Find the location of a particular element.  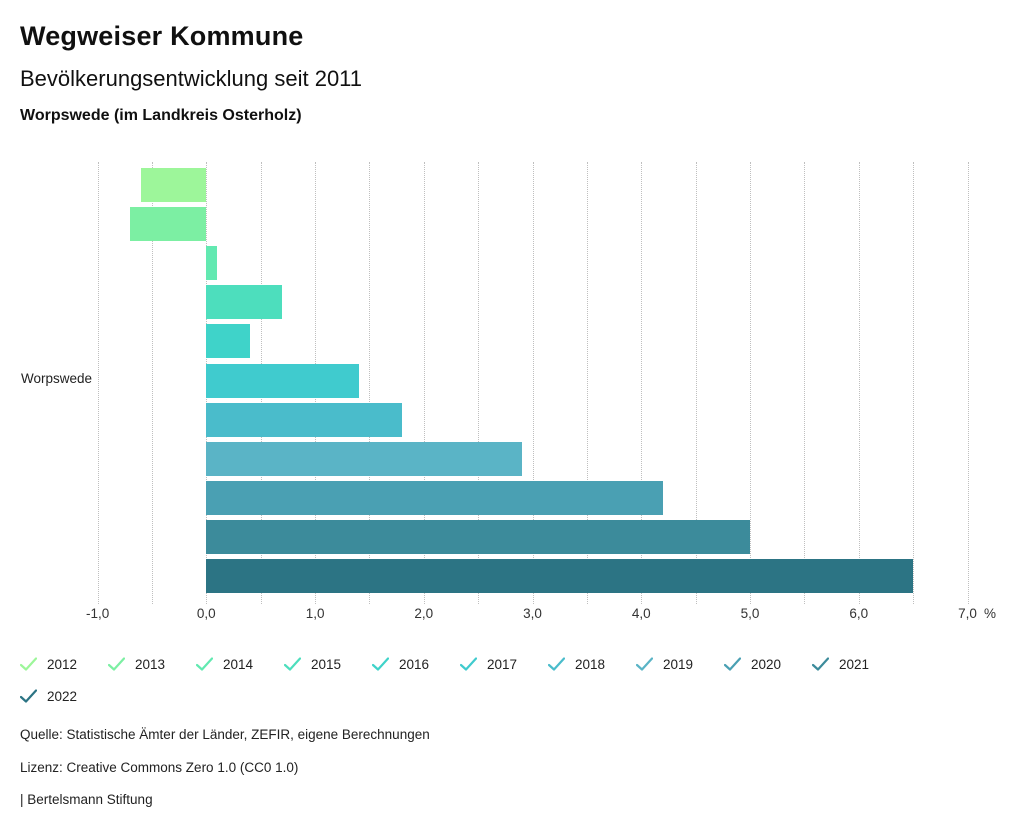

legend-item-label: 2018 is located at coordinates (590, 664).